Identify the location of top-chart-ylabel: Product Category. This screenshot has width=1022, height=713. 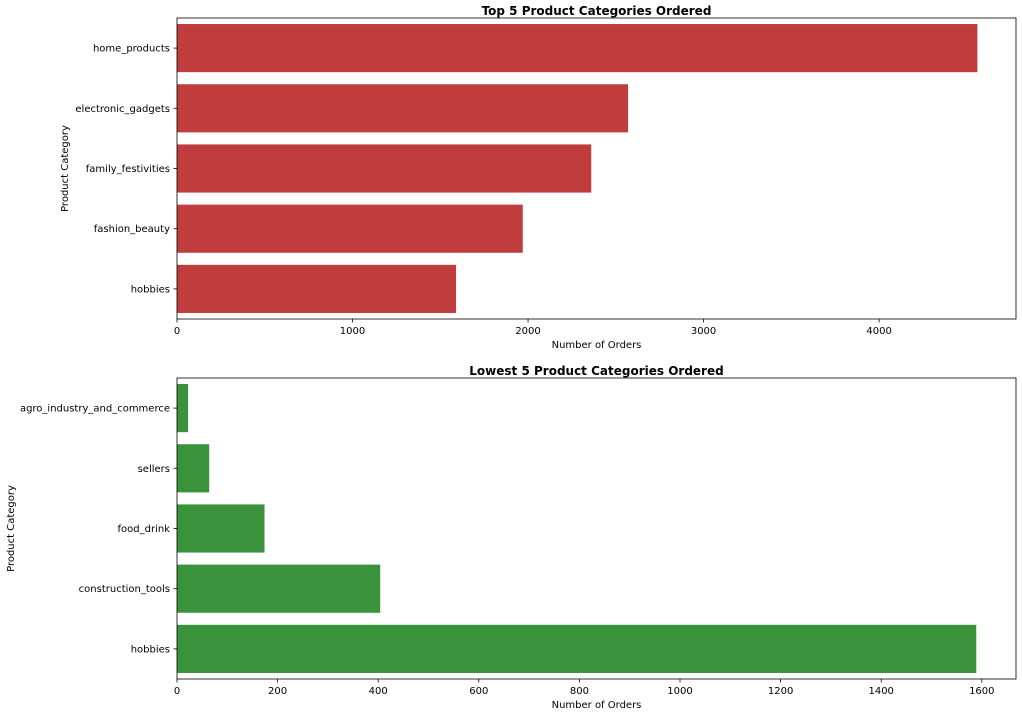
(65, 168).